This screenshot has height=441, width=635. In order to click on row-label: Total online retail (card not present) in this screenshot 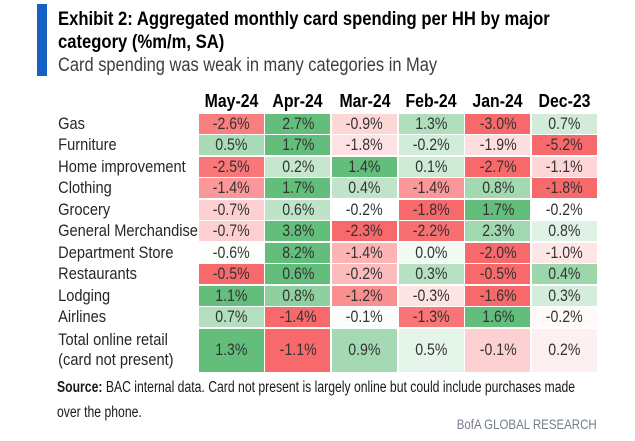, I will do `click(127, 350)`.